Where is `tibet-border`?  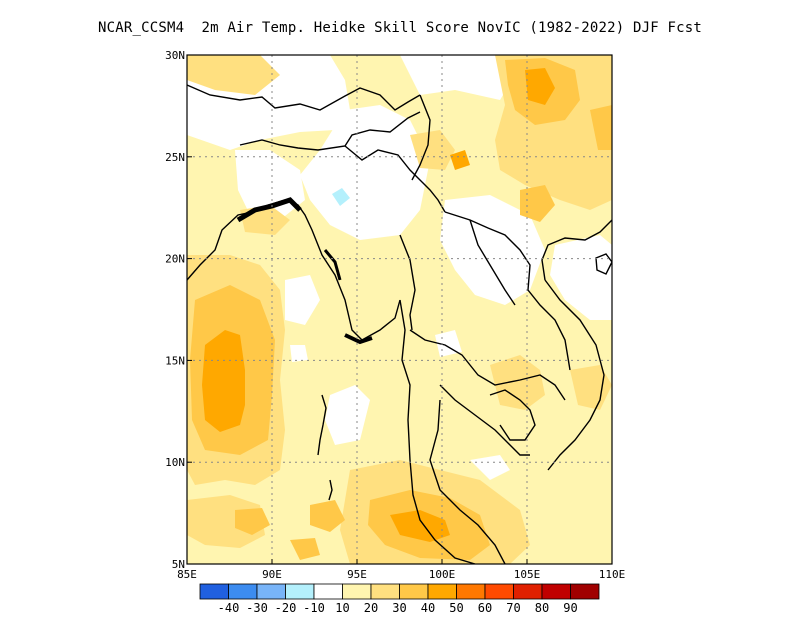 tibet-border is located at coordinates (421, 137).